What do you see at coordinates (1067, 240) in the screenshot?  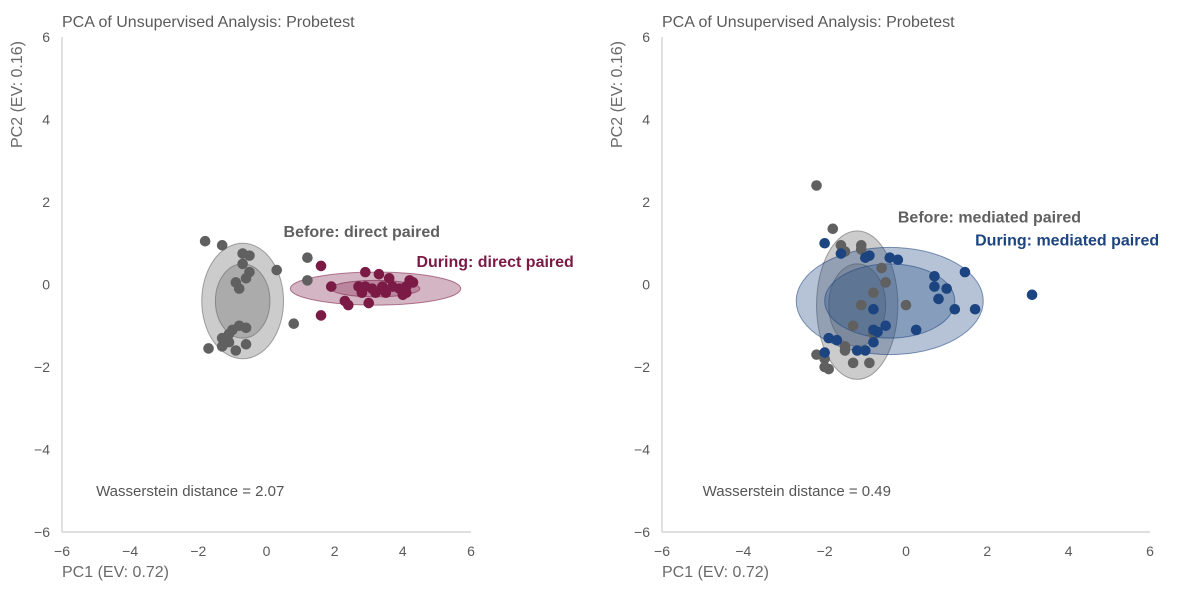 I see `group-label: During: mediated paired` at bounding box center [1067, 240].